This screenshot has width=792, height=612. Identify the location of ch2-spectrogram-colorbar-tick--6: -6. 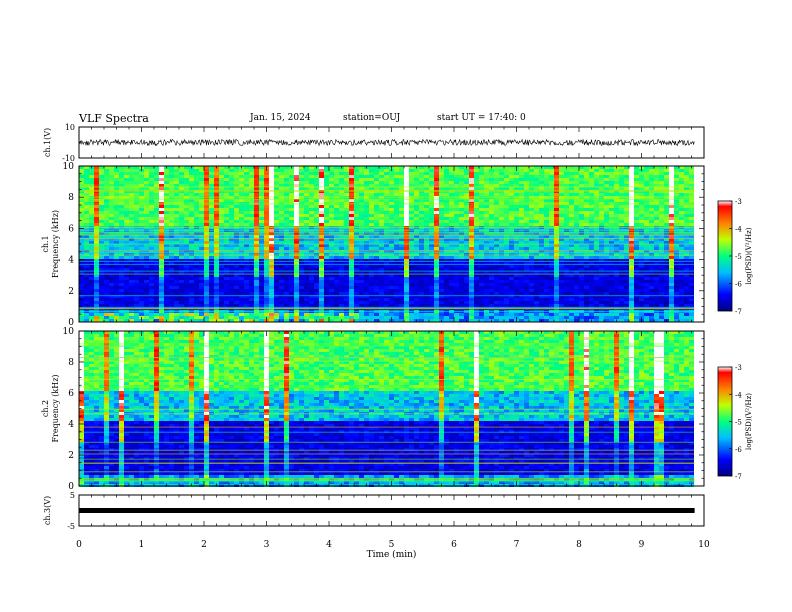
(738, 450).